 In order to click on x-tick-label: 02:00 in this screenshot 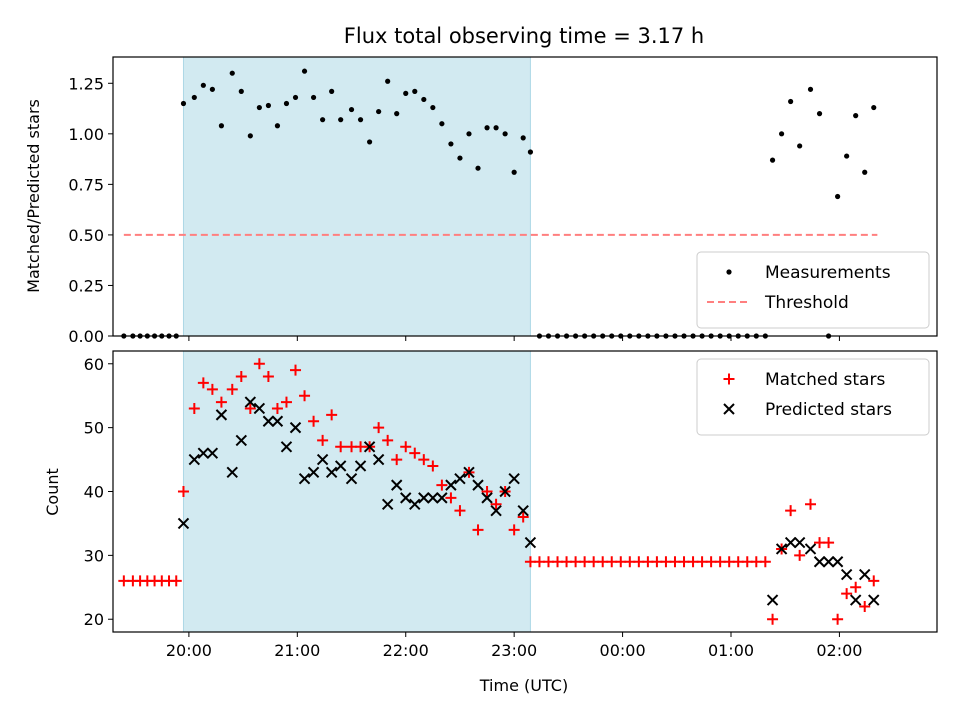, I will do `click(839, 650)`.